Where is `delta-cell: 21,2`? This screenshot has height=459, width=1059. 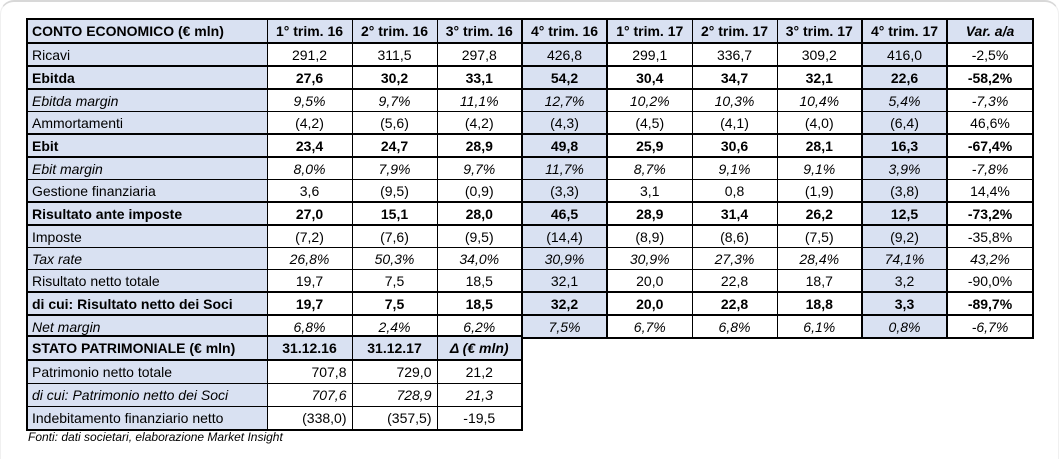 delta-cell: 21,2 is located at coordinates (479, 371).